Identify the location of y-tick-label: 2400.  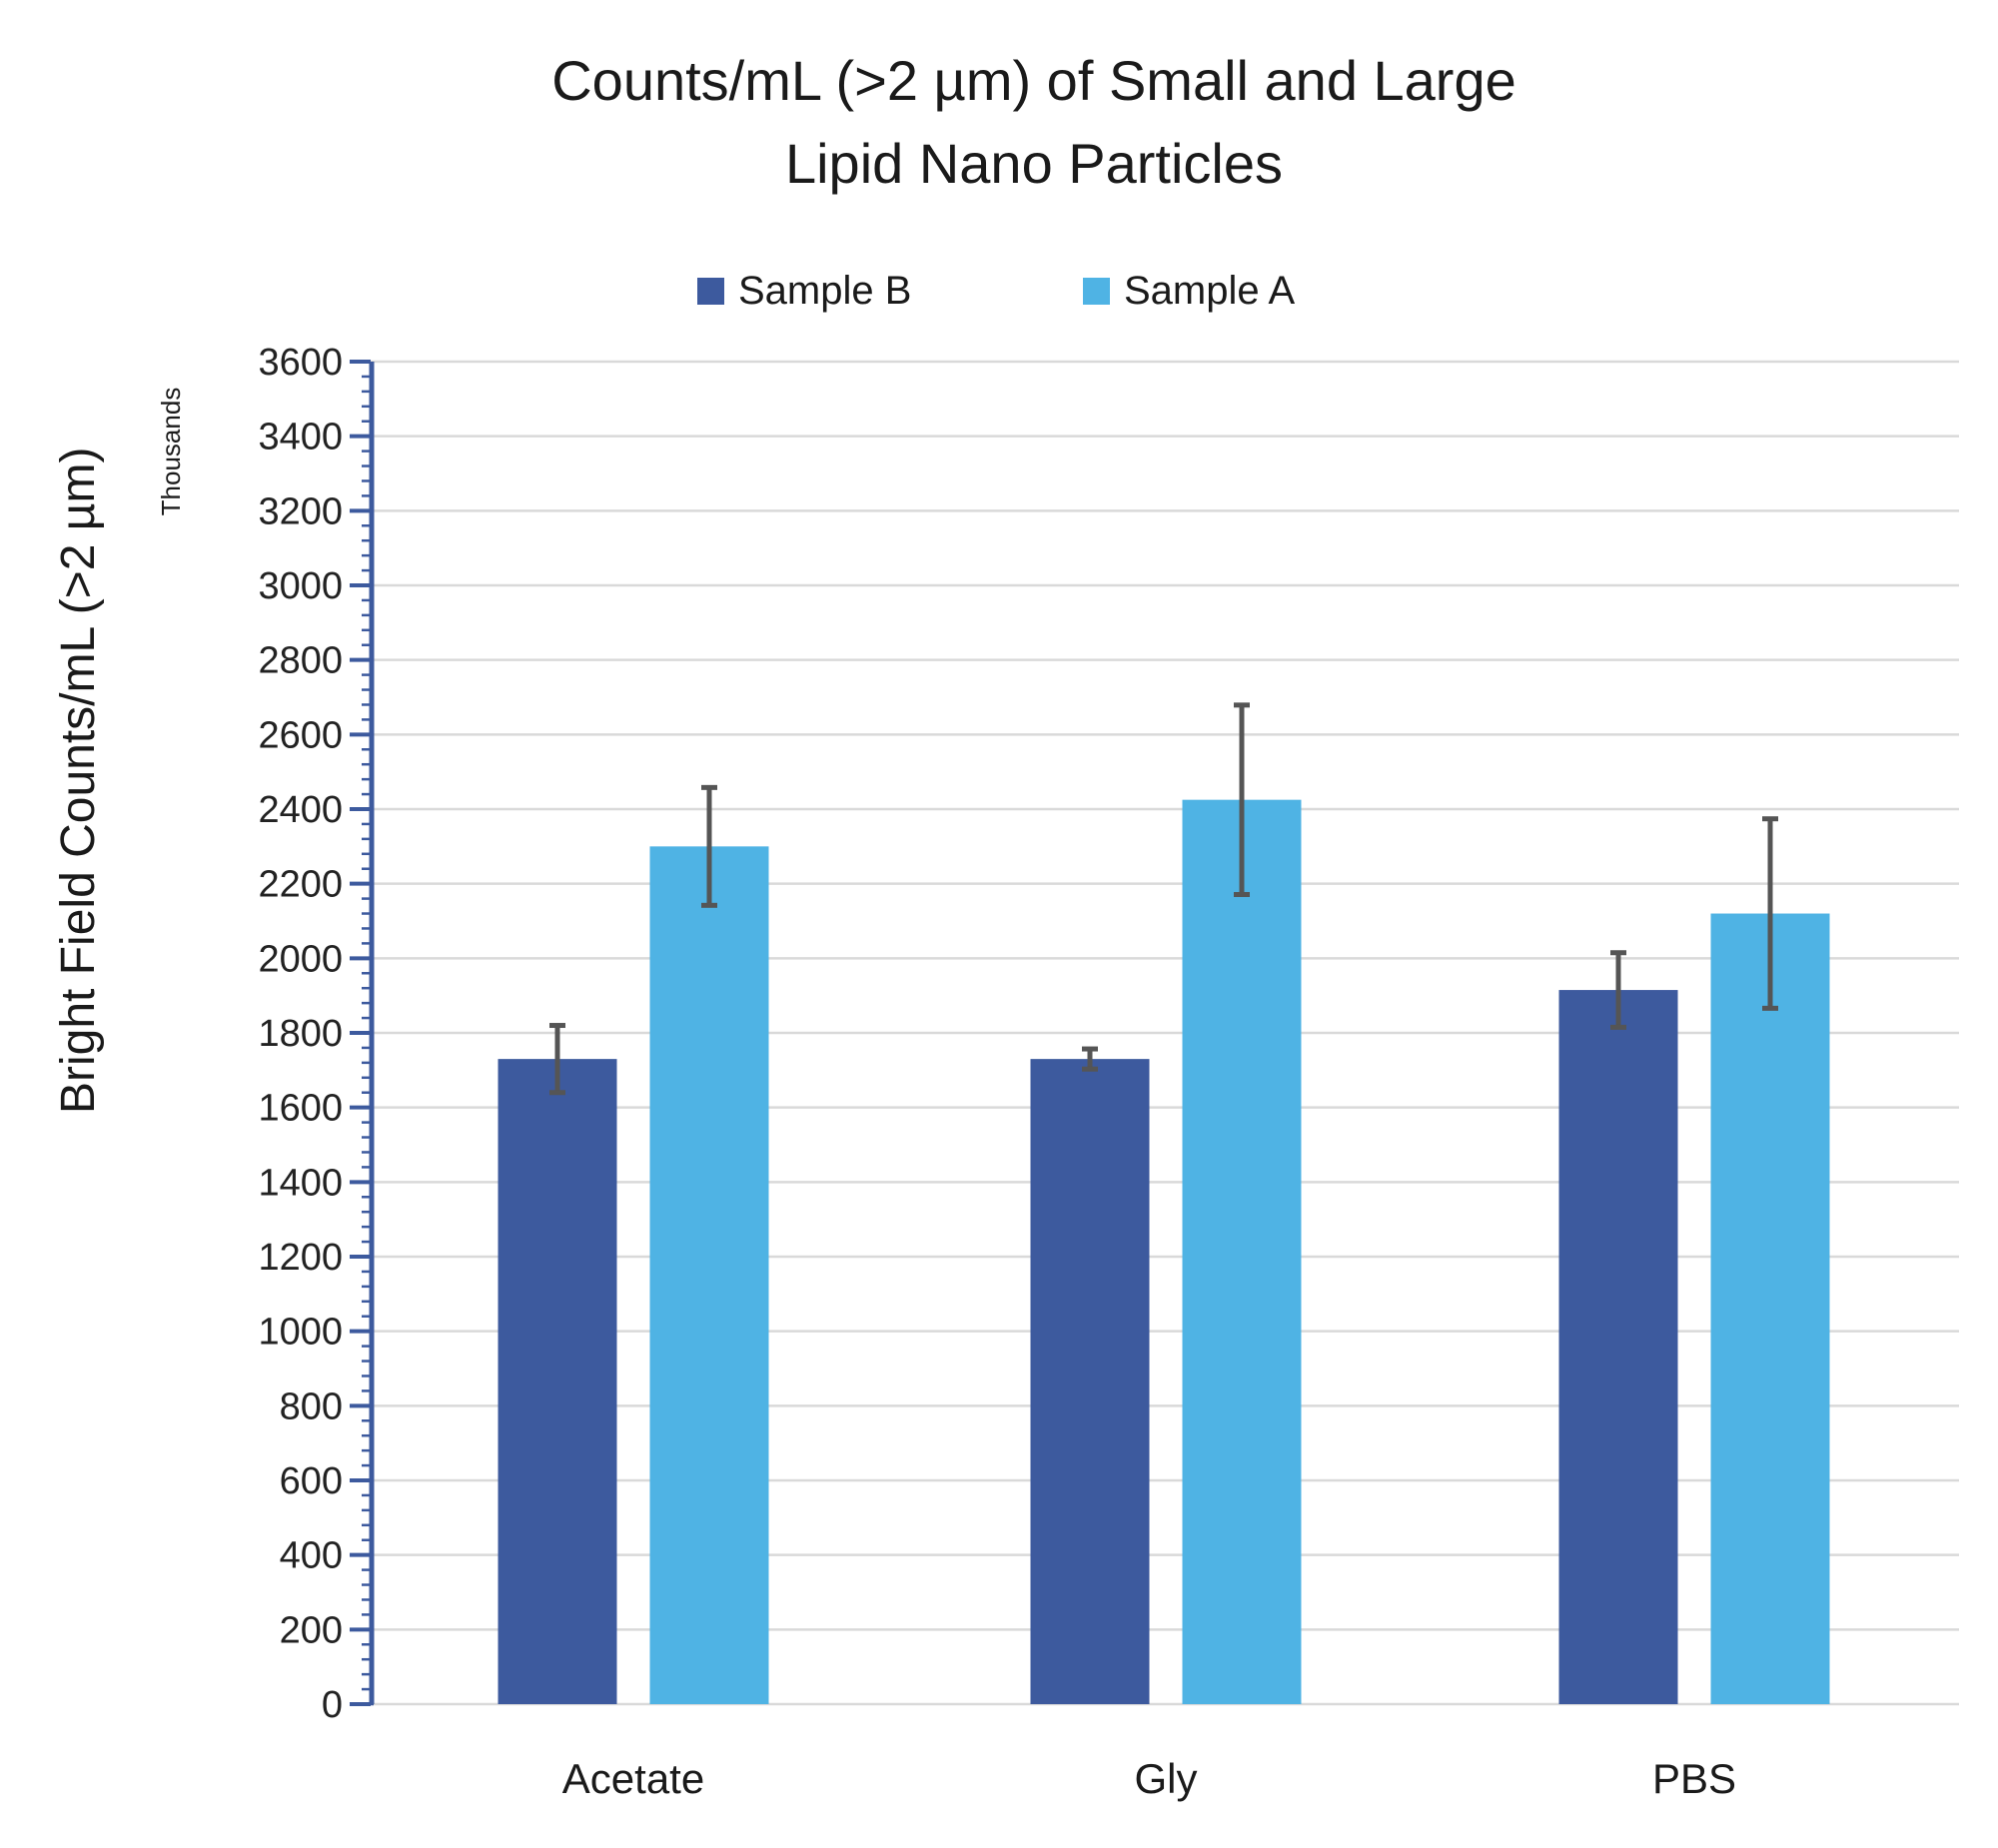
(300, 810).